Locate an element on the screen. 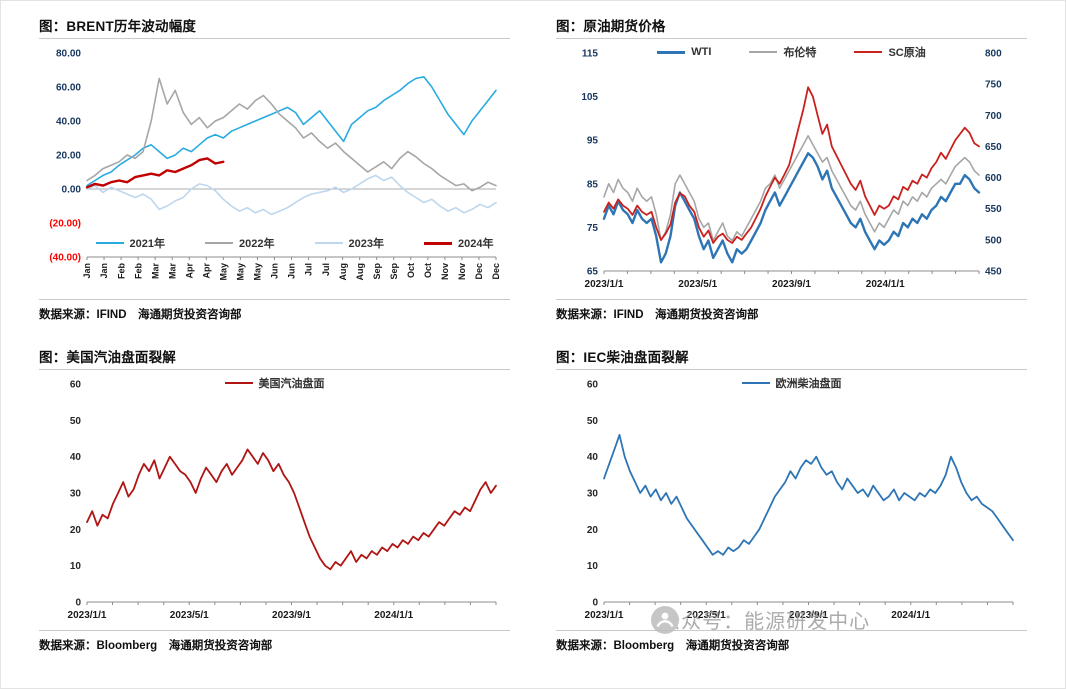 This screenshot has height=689, width=1066. svg-text: 40.00 is located at coordinates (68, 122).